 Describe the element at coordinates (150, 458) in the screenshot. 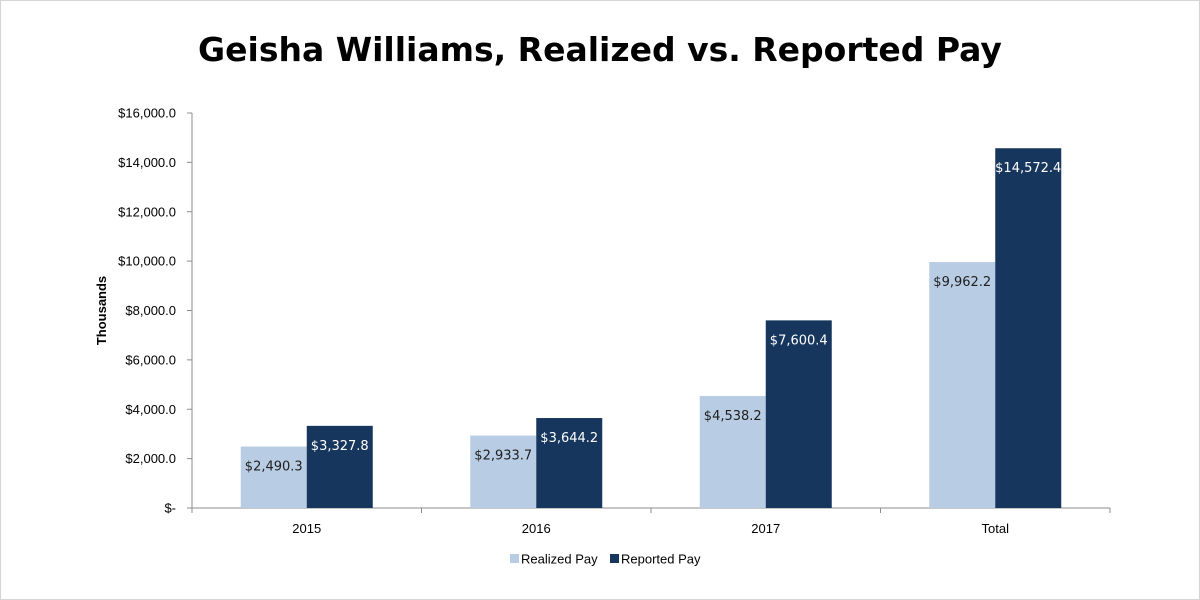

I see `y-tick-label: $2,000.0` at that location.